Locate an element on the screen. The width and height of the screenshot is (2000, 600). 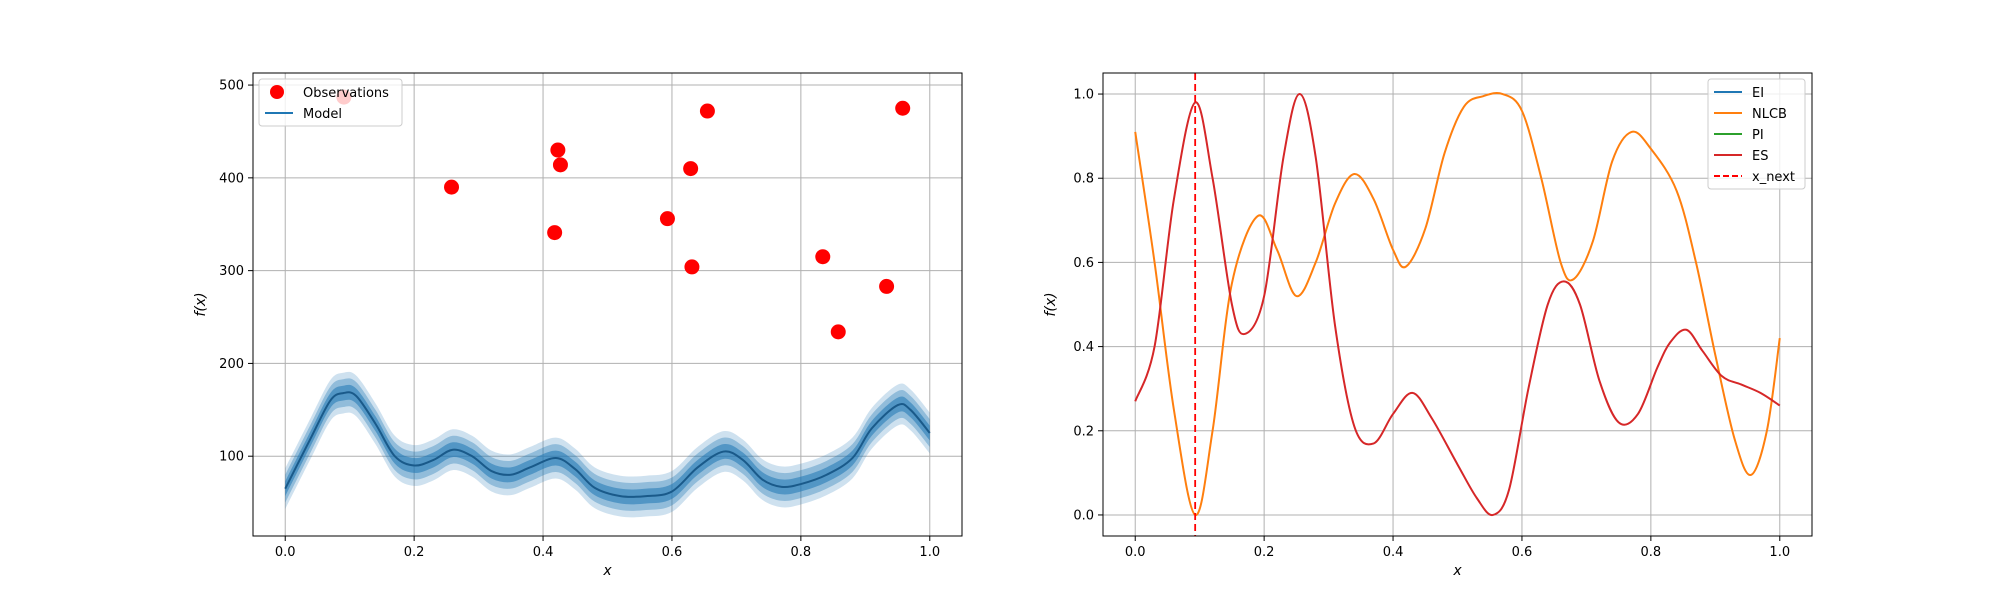
y-tick-label: 100 is located at coordinates (231, 457).